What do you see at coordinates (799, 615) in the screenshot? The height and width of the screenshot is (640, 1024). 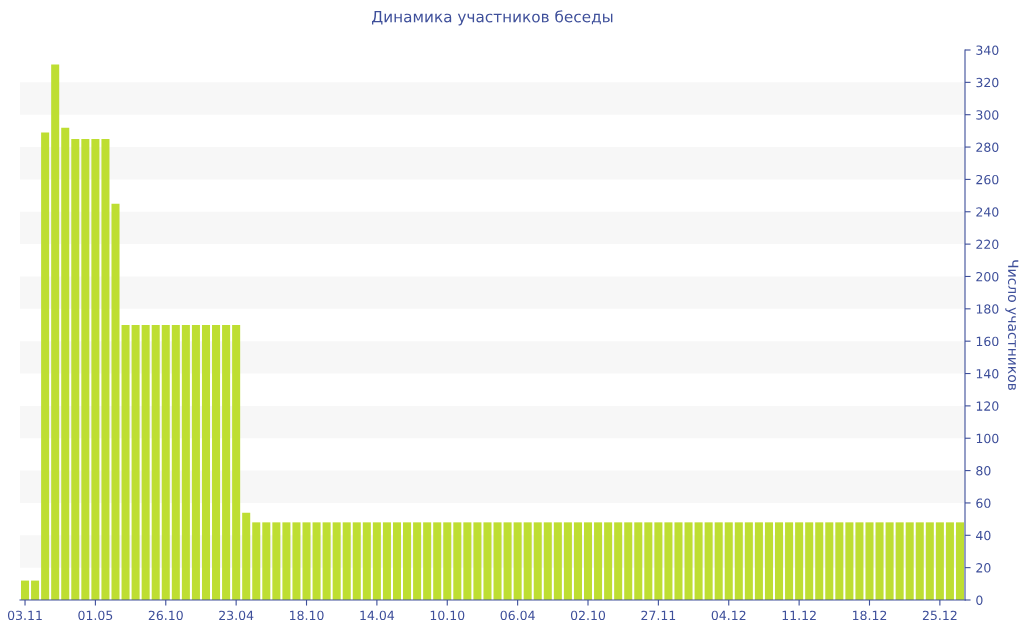 I see `x-tick-label: 11.12` at bounding box center [799, 615].